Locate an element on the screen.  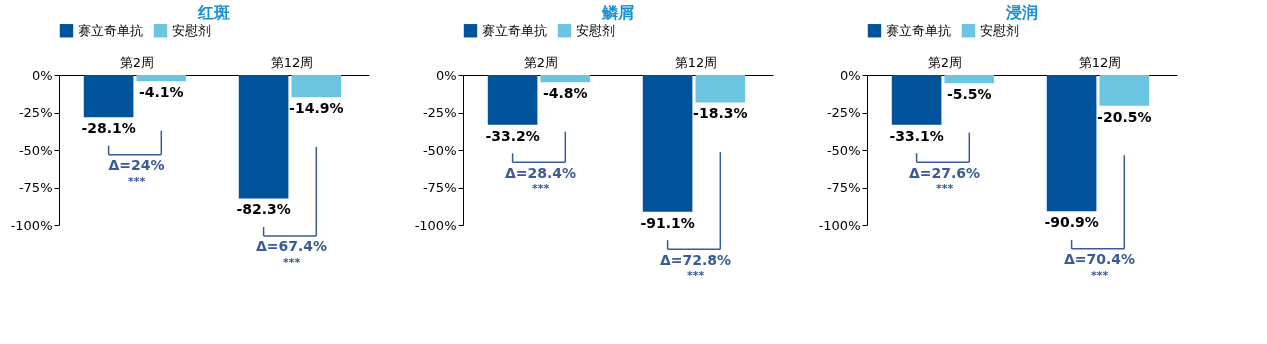
chart-title: 鳞屑 is located at coordinates (617, 12).